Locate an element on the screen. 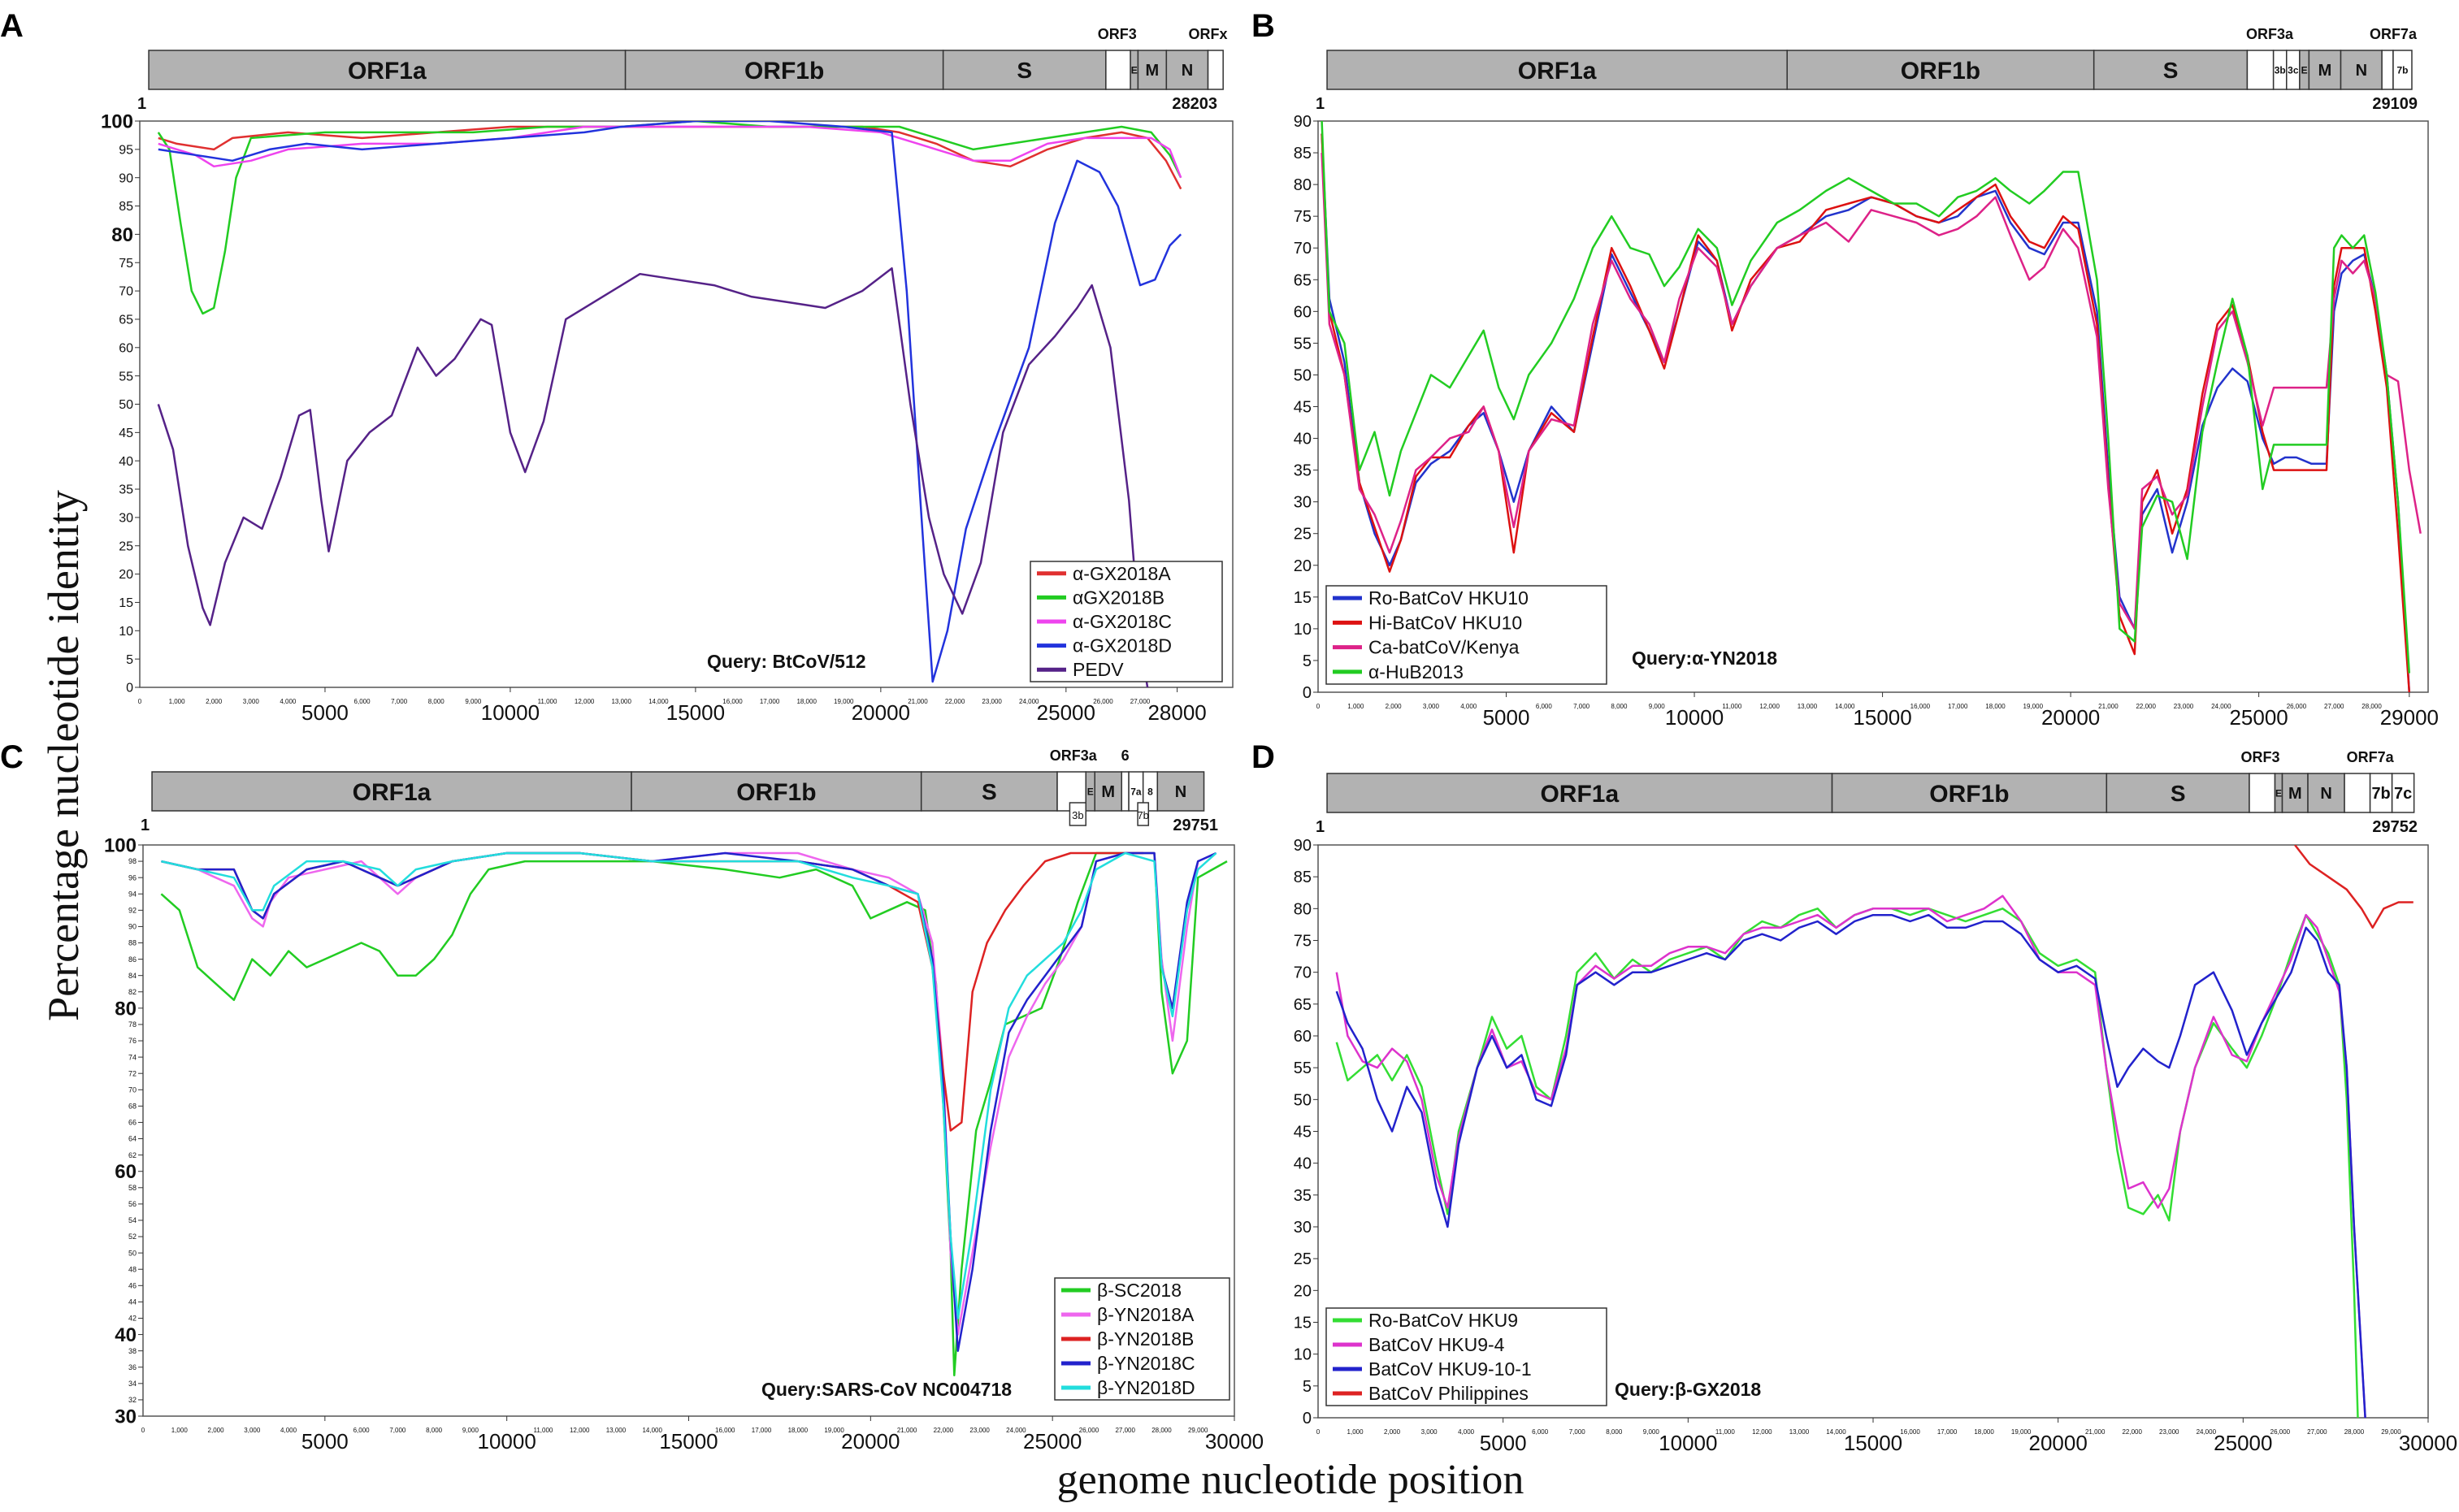  panel-c-legend-label: β-YN2018A is located at coordinates (1146, 1314).